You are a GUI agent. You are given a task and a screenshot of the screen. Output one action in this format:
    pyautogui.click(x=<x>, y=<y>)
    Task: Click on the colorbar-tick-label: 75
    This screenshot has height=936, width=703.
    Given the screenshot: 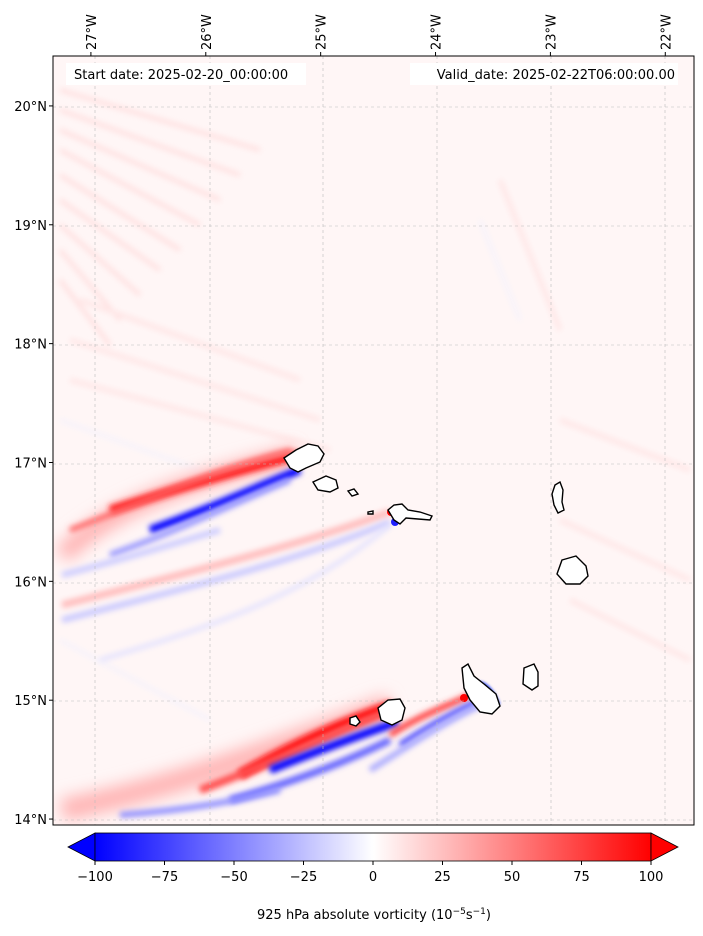 What is the action you would take?
    pyautogui.click(x=581, y=877)
    